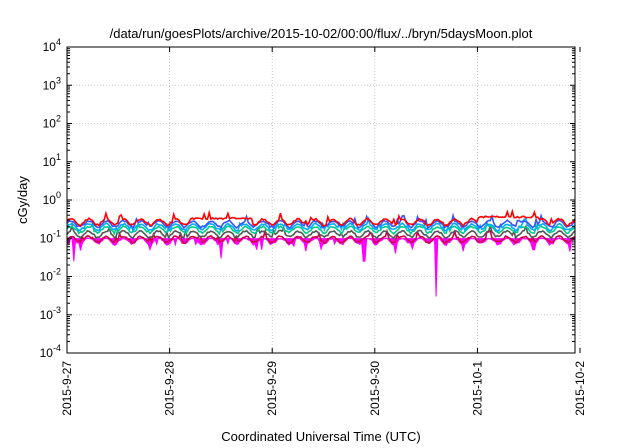  What do you see at coordinates (477, 388) in the screenshot?
I see `x-tick-label: 2015-10-1` at bounding box center [477, 388].